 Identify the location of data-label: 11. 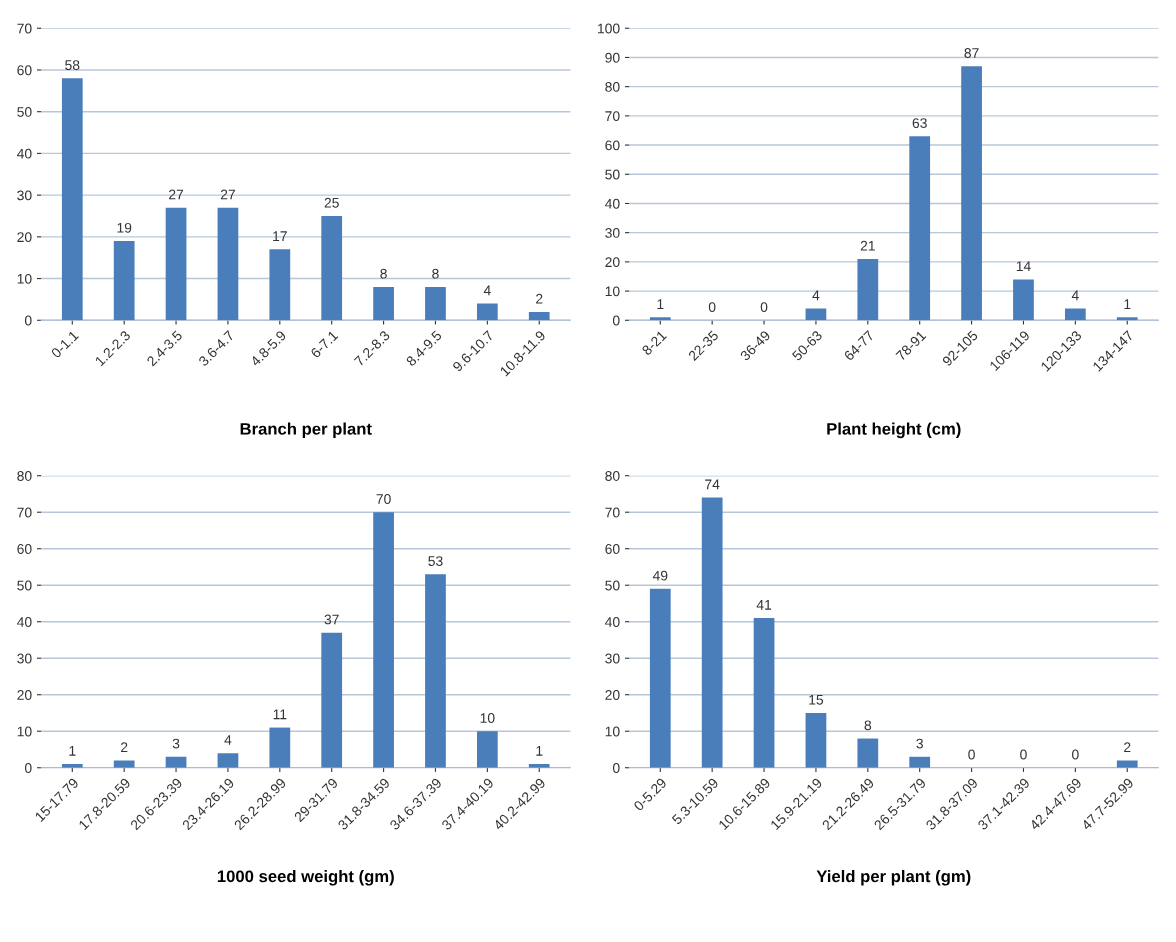
(280, 714).